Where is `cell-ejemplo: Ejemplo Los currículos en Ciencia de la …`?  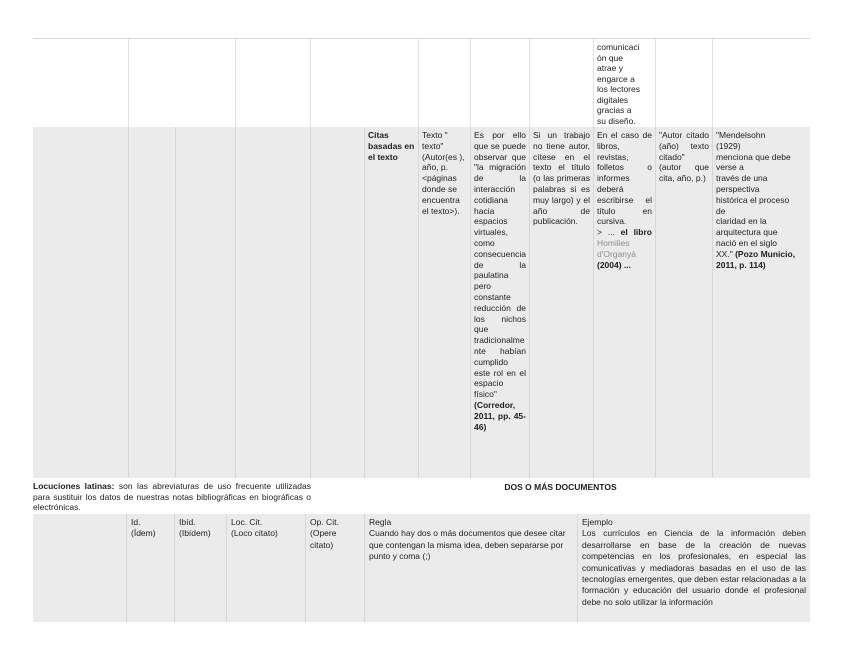
cell-ejemplo: Ejemplo Los currículos en Ciencia de la … is located at coordinates (694, 568).